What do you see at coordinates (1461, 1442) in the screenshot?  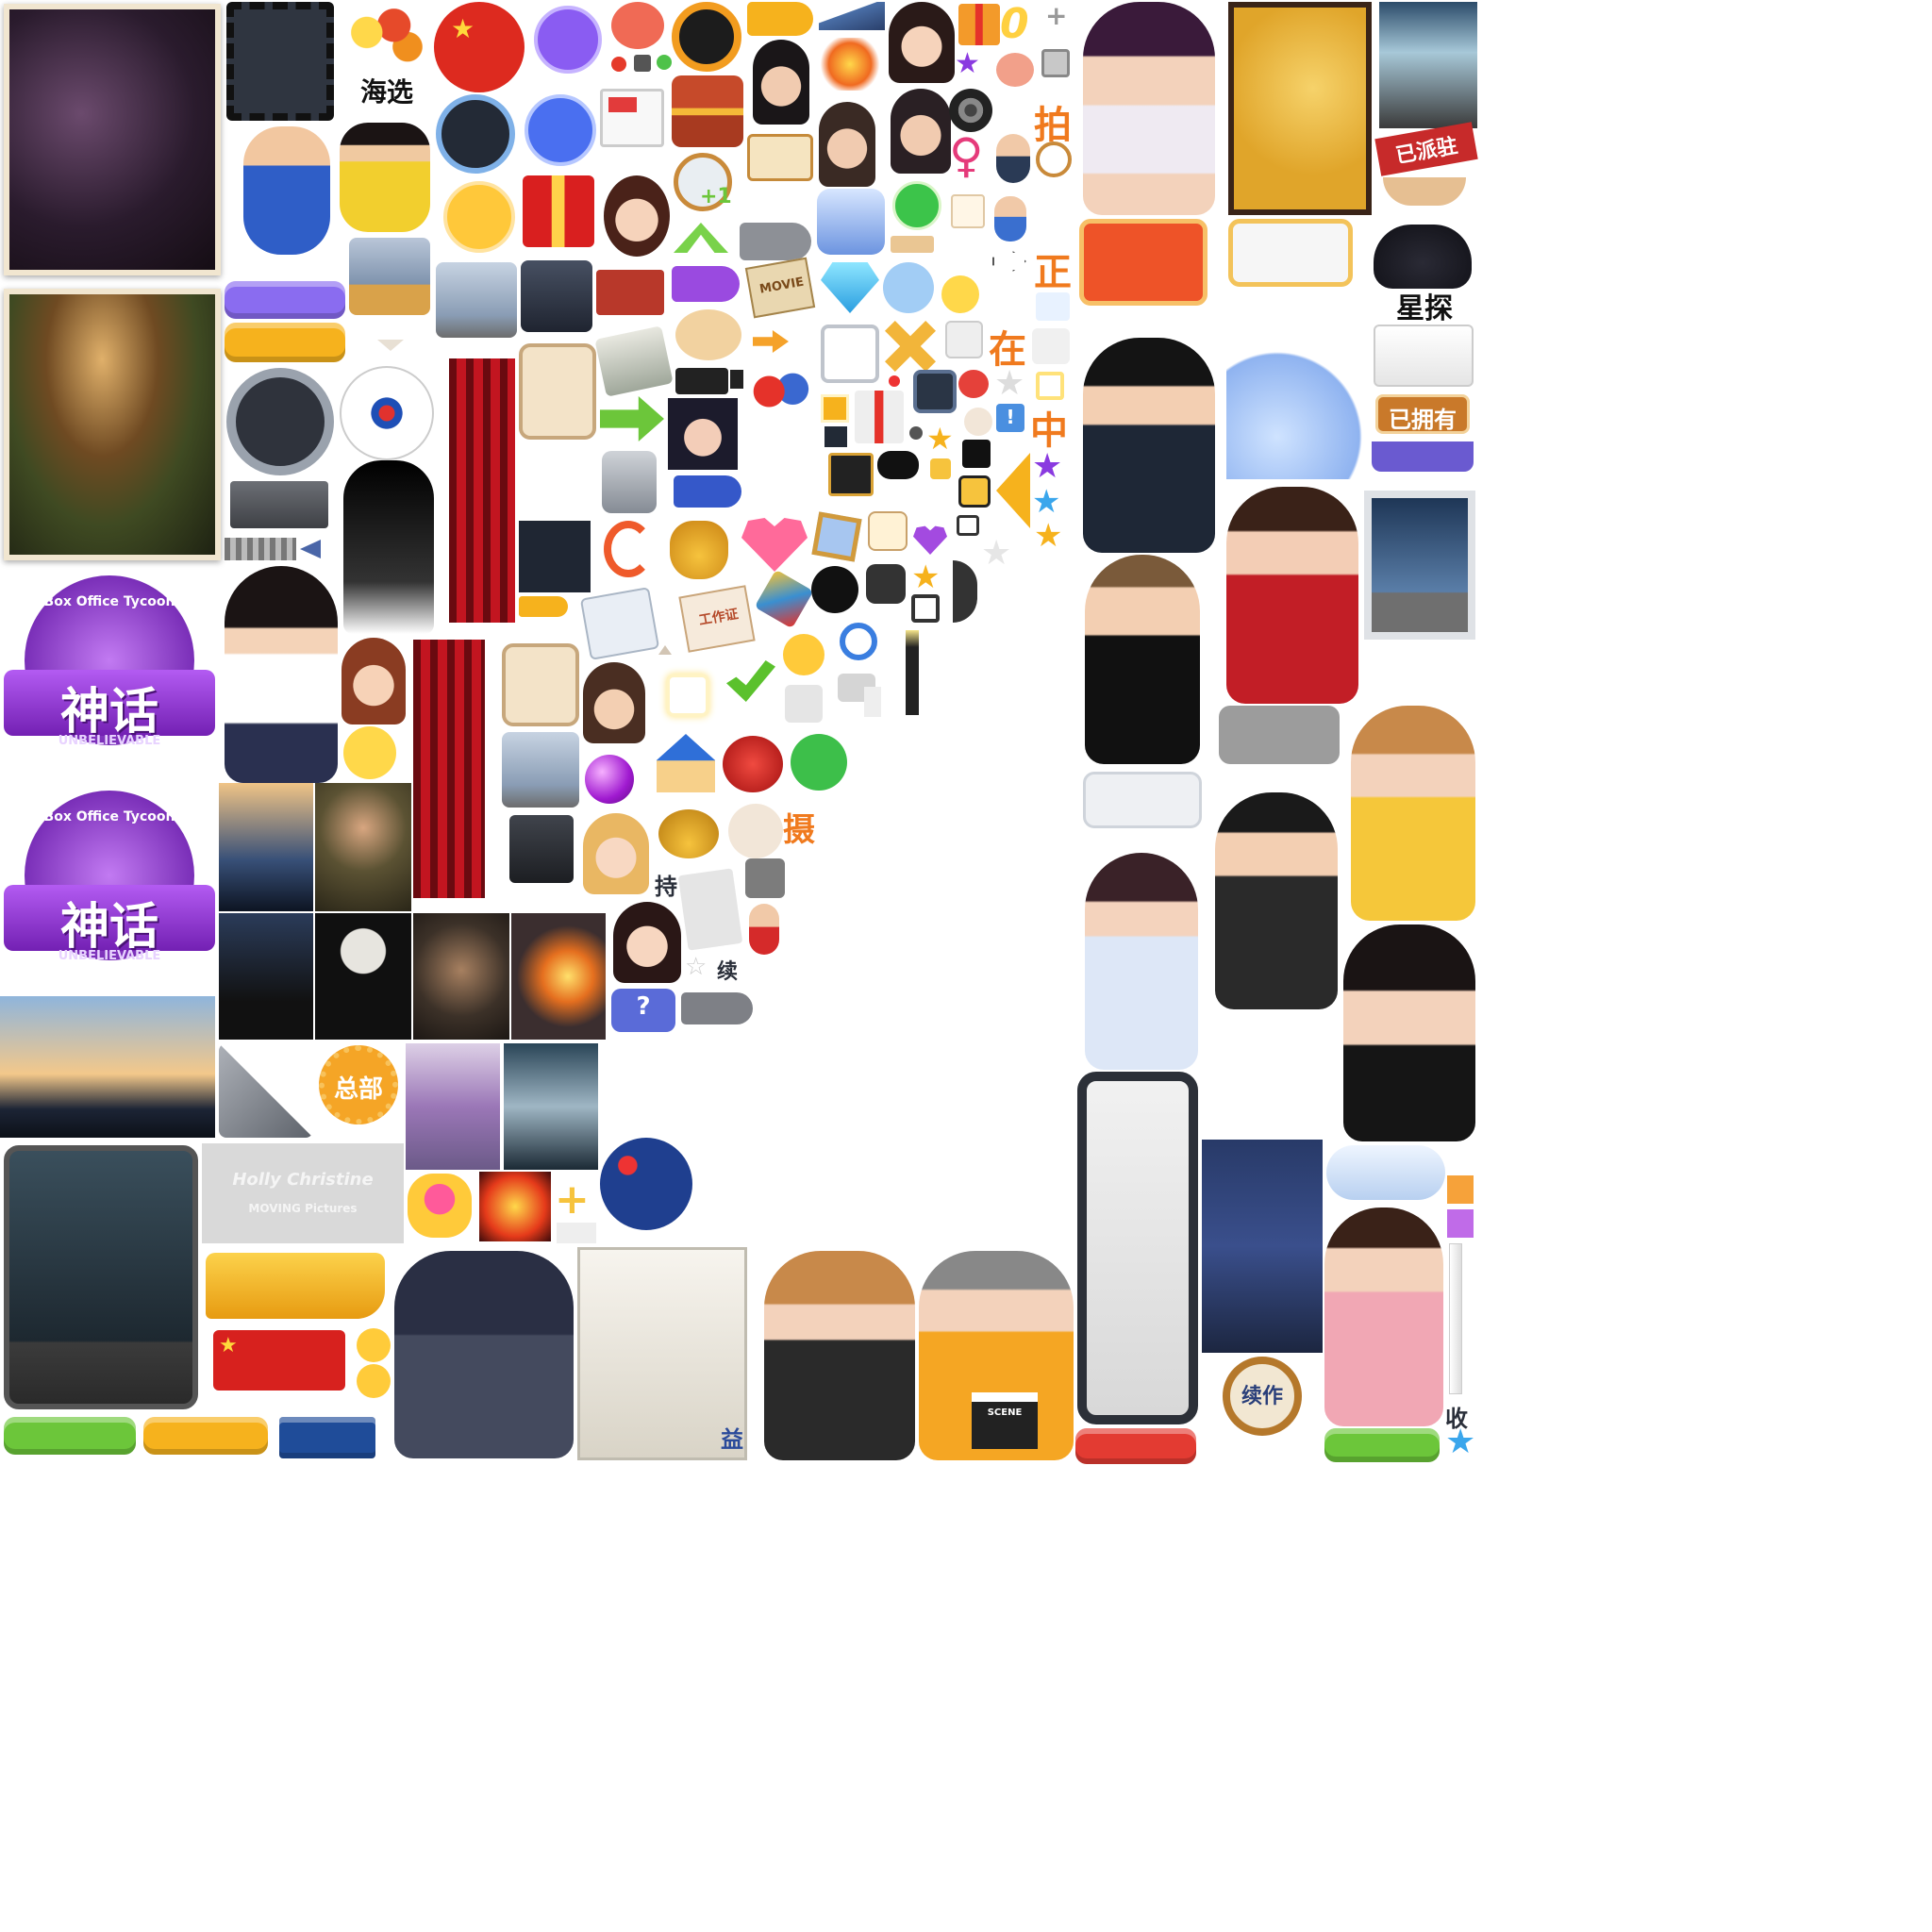 I see `blue-star-icon-2: ★` at bounding box center [1461, 1442].